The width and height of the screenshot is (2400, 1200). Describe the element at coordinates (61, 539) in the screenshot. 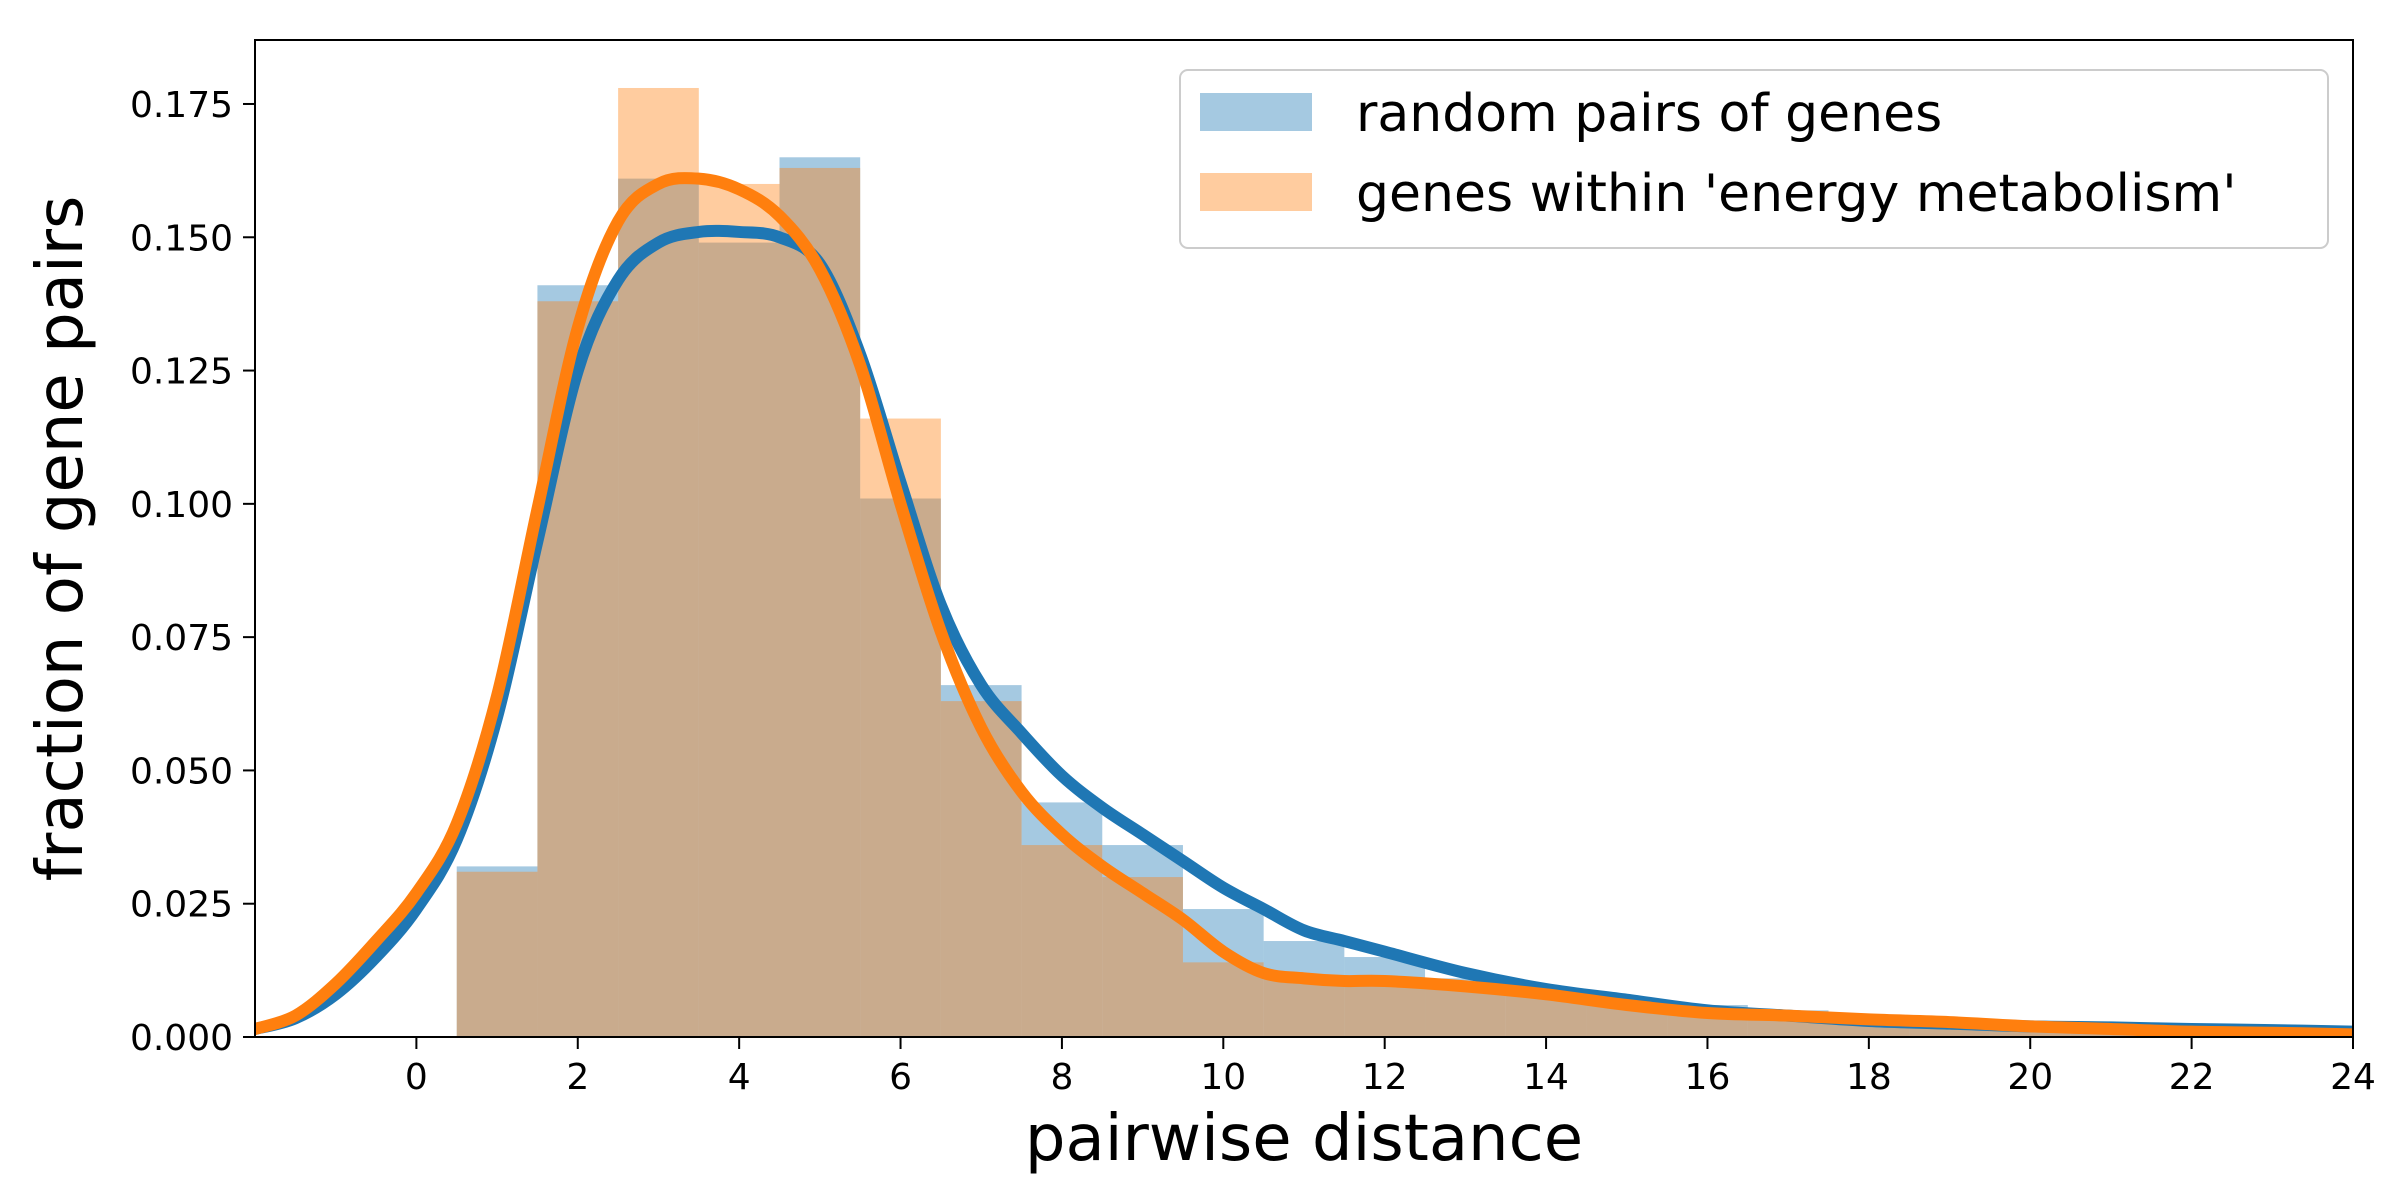

I see `y-axis-title: fraction of gene pairs` at that location.